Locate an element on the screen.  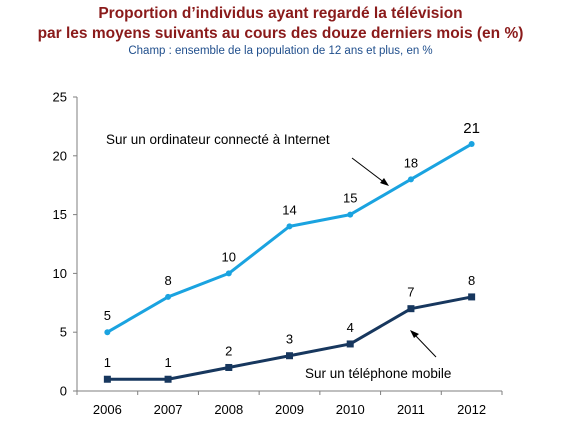
y-axis-ticks: 0 5 10 15 20 25 is located at coordinates (65, 244).